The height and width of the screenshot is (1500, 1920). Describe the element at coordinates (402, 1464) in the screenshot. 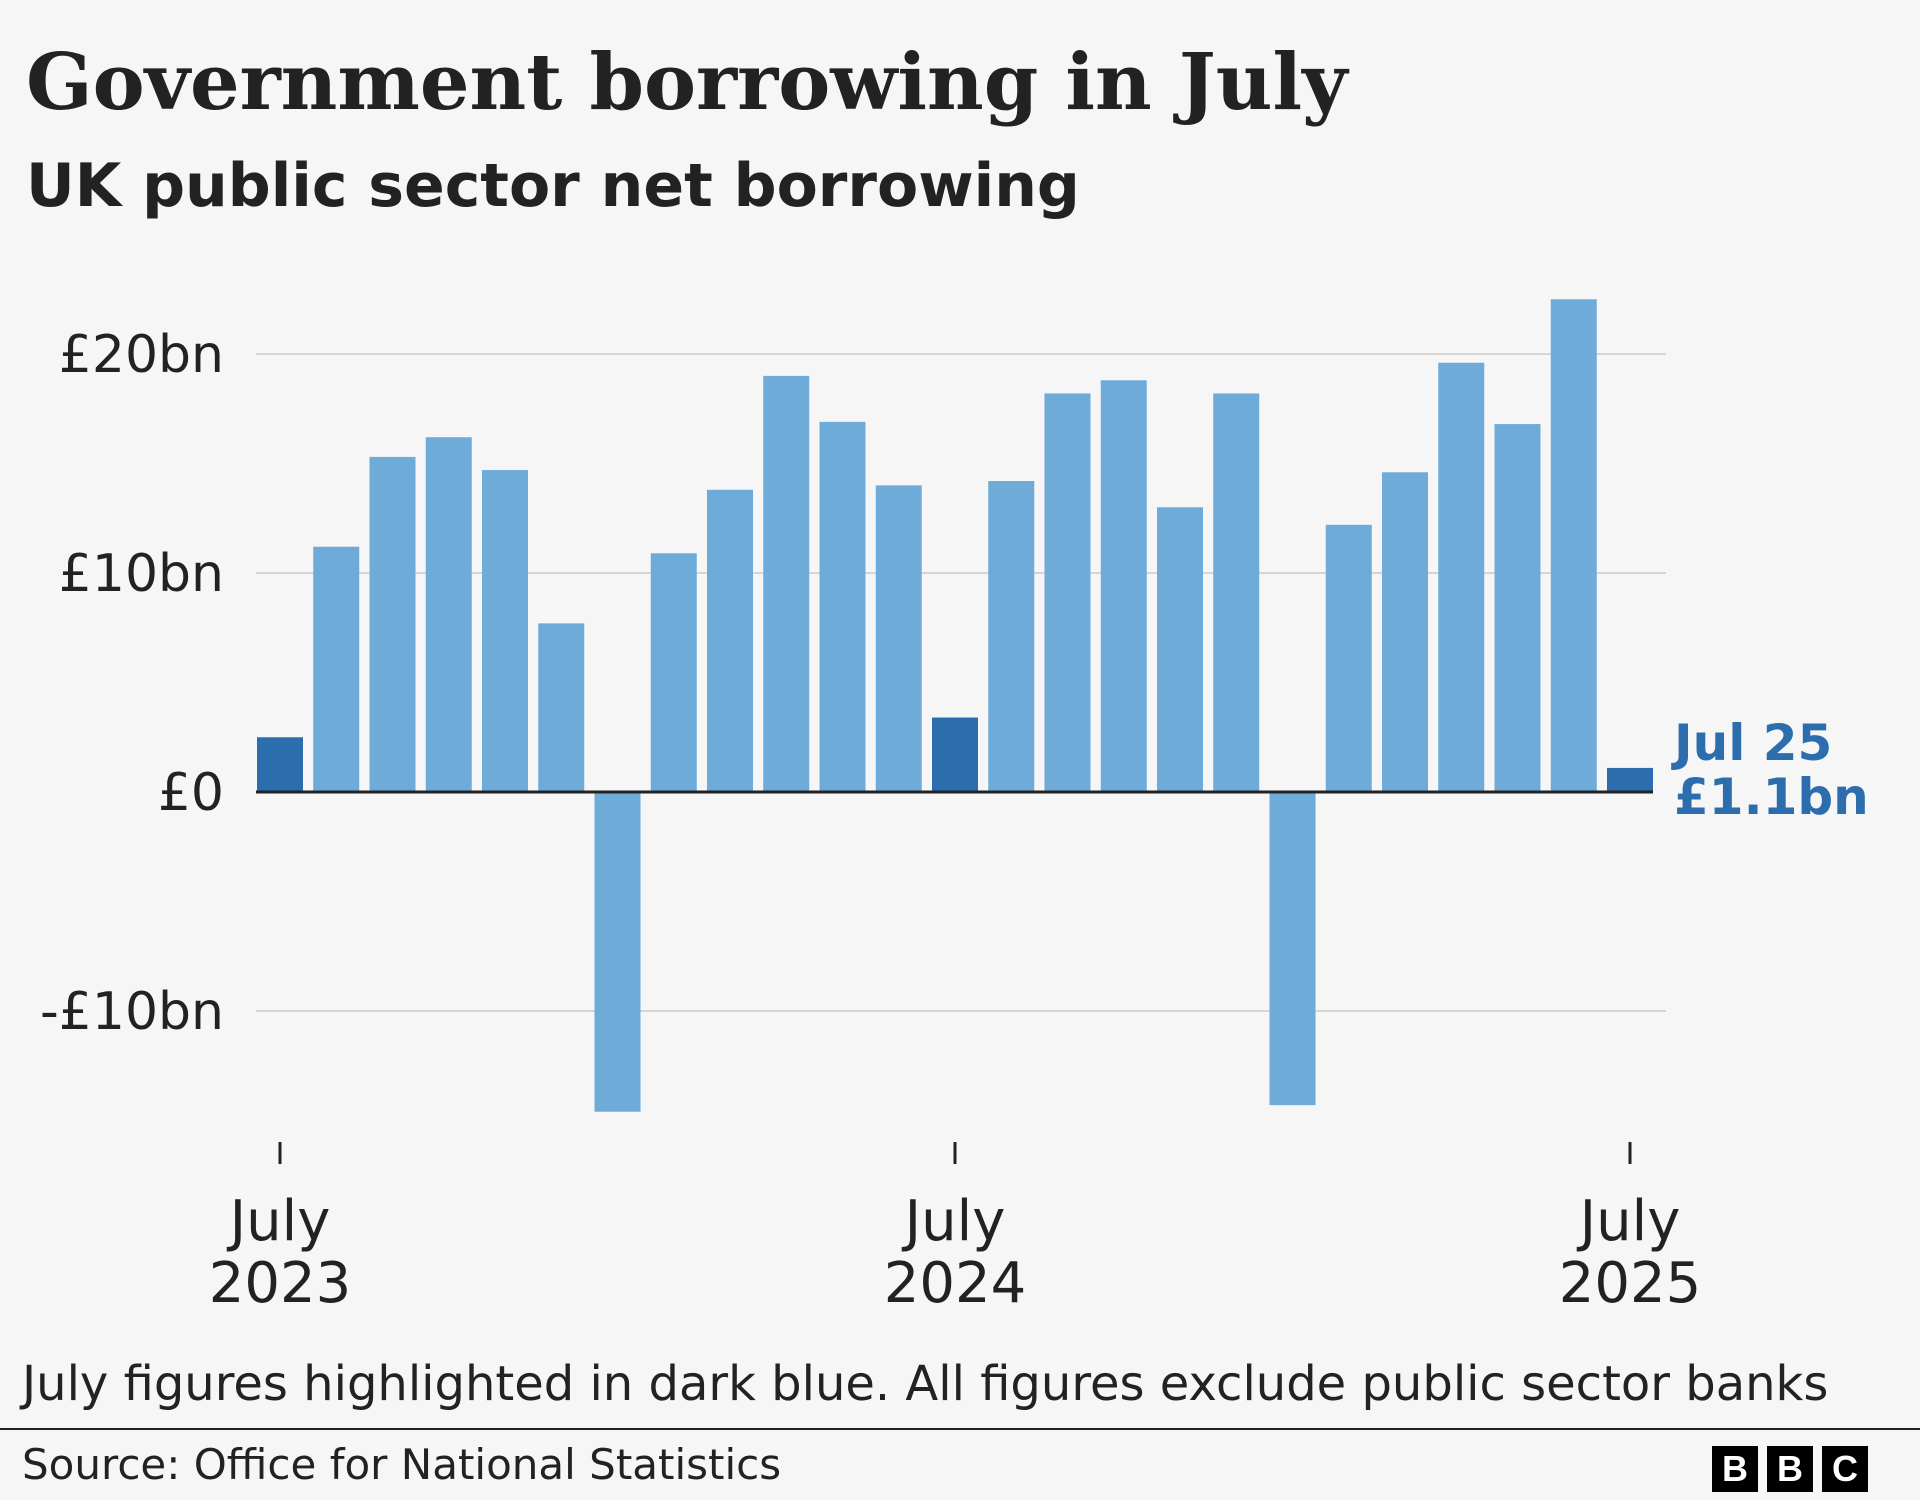

I see `source-note: Source: Office for National Statistics` at that location.